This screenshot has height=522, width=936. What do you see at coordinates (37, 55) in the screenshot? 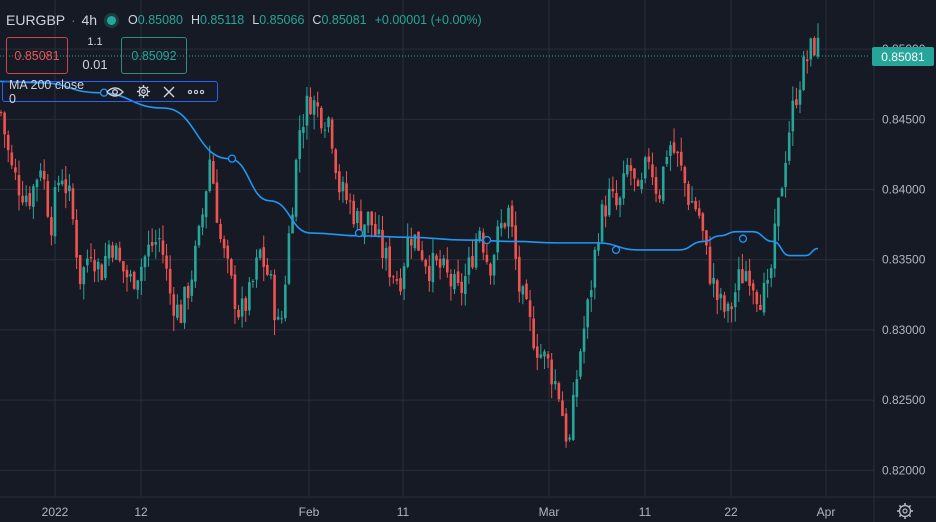
I see `sell-button: 0.85081` at bounding box center [37, 55].